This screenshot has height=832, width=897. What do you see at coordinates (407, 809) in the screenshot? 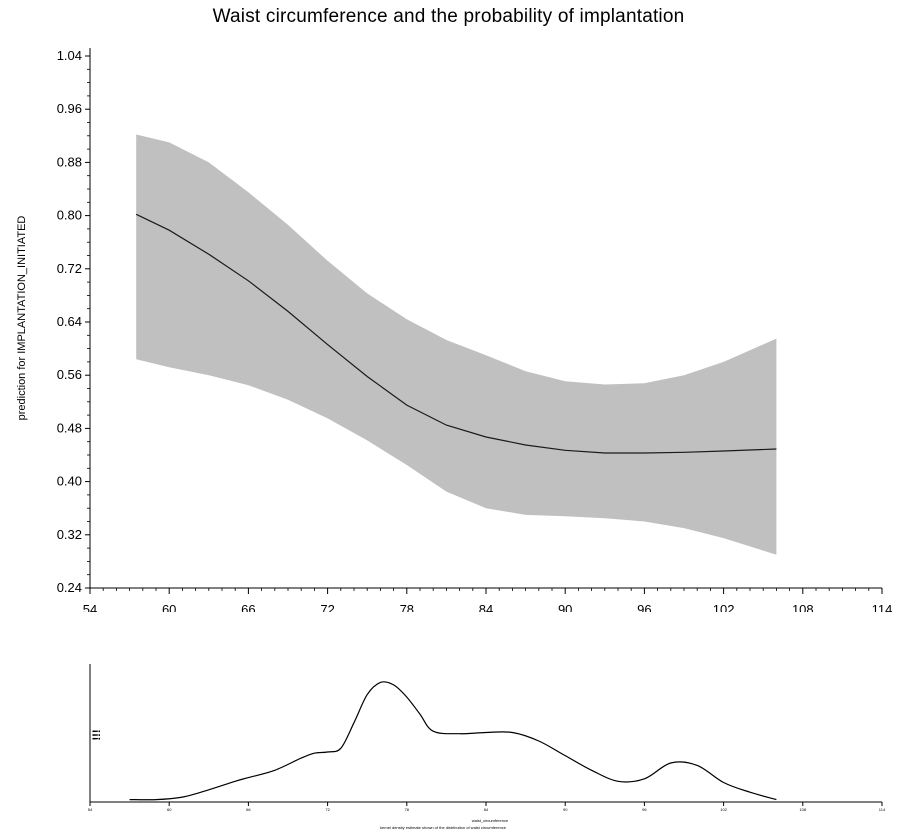
I see `density-x-tick-label: 78` at bounding box center [407, 809].